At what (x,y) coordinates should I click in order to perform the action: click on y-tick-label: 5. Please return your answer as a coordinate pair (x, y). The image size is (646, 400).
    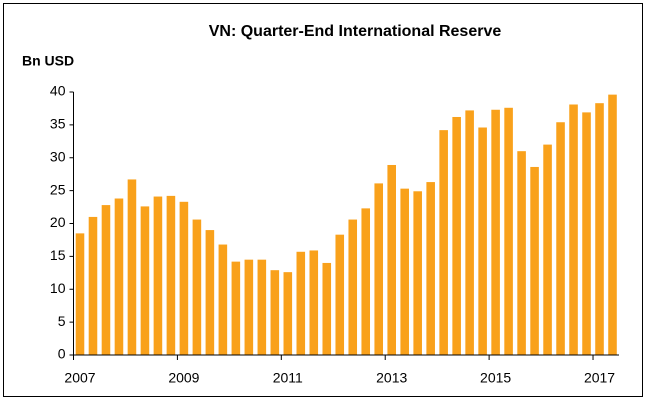
    Looking at the image, I should click on (62, 321).